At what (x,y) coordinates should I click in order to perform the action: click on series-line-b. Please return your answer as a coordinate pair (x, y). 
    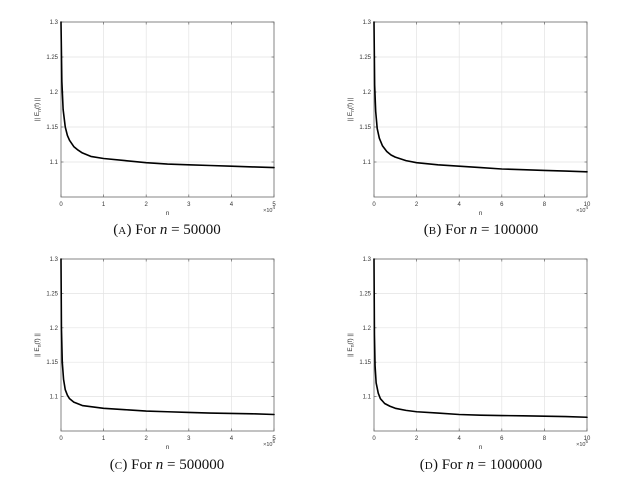
    Looking at the image, I should click on (480, 97).